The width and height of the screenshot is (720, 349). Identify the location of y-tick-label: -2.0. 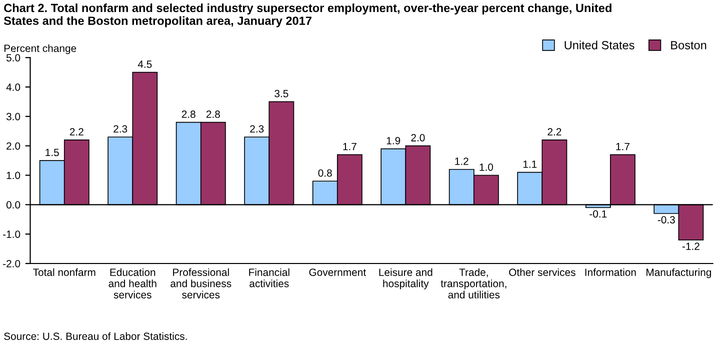
(11, 264).